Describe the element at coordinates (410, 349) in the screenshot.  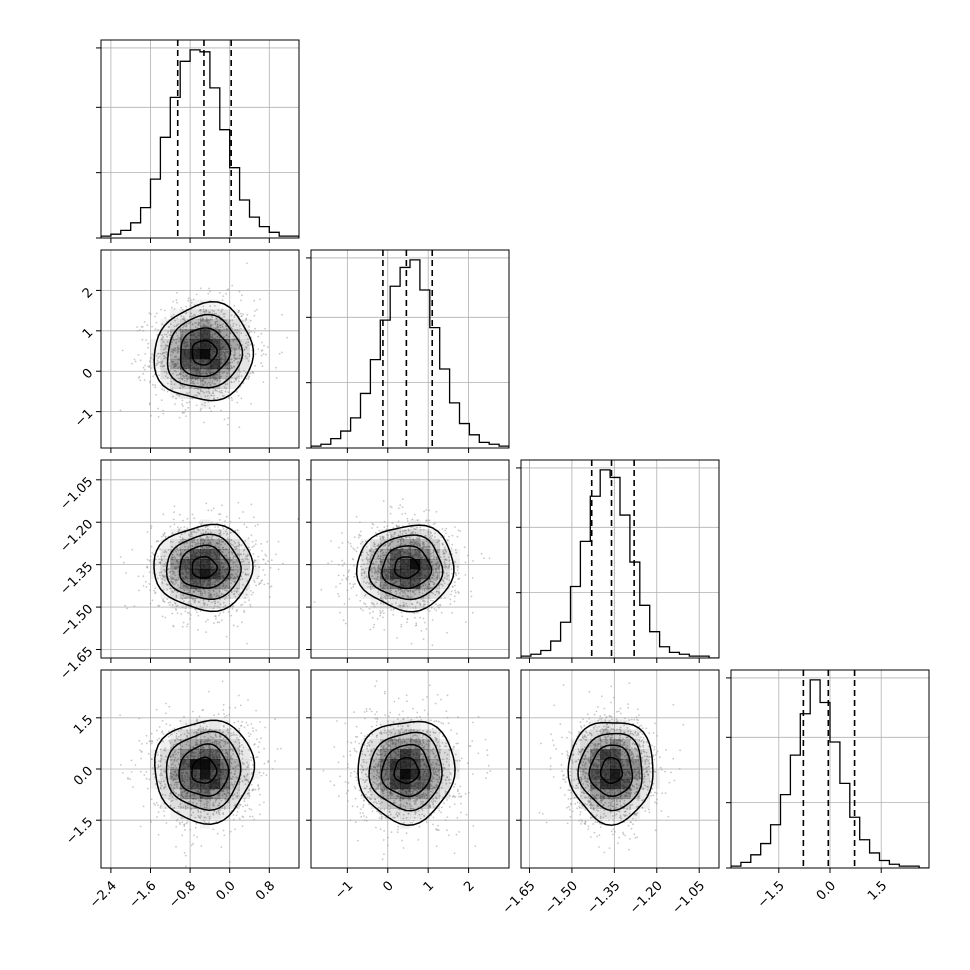
I see `grid` at that location.